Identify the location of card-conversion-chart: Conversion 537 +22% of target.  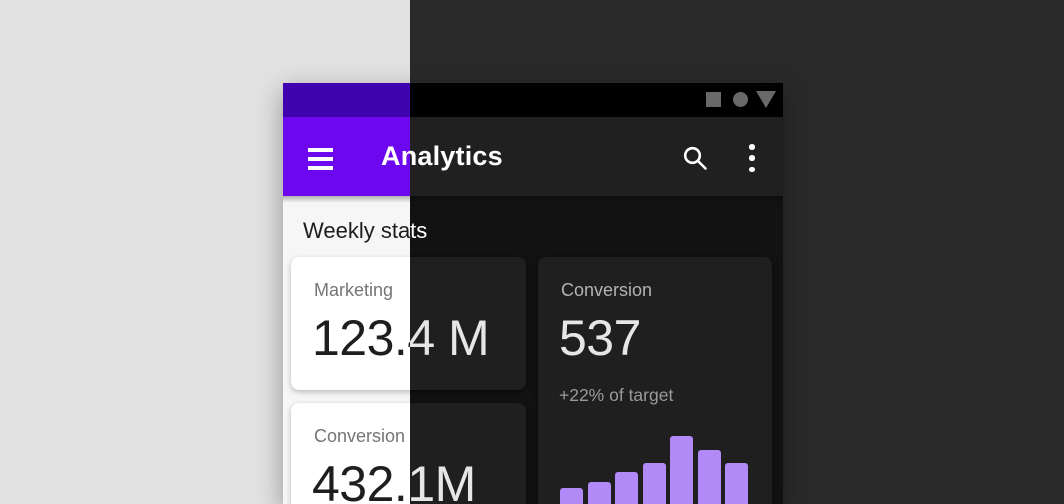
(655, 380).